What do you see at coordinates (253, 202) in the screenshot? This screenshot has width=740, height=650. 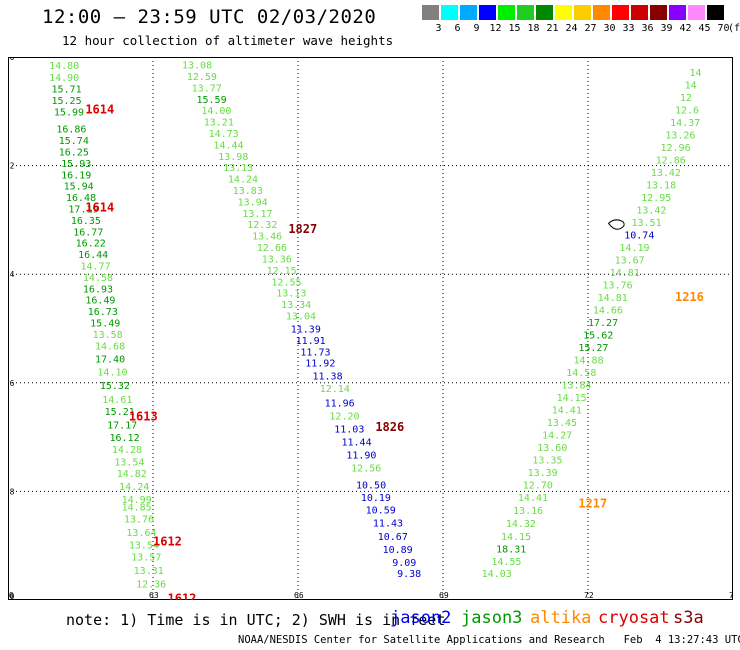 I see `swh-value: 13.94` at bounding box center [253, 202].